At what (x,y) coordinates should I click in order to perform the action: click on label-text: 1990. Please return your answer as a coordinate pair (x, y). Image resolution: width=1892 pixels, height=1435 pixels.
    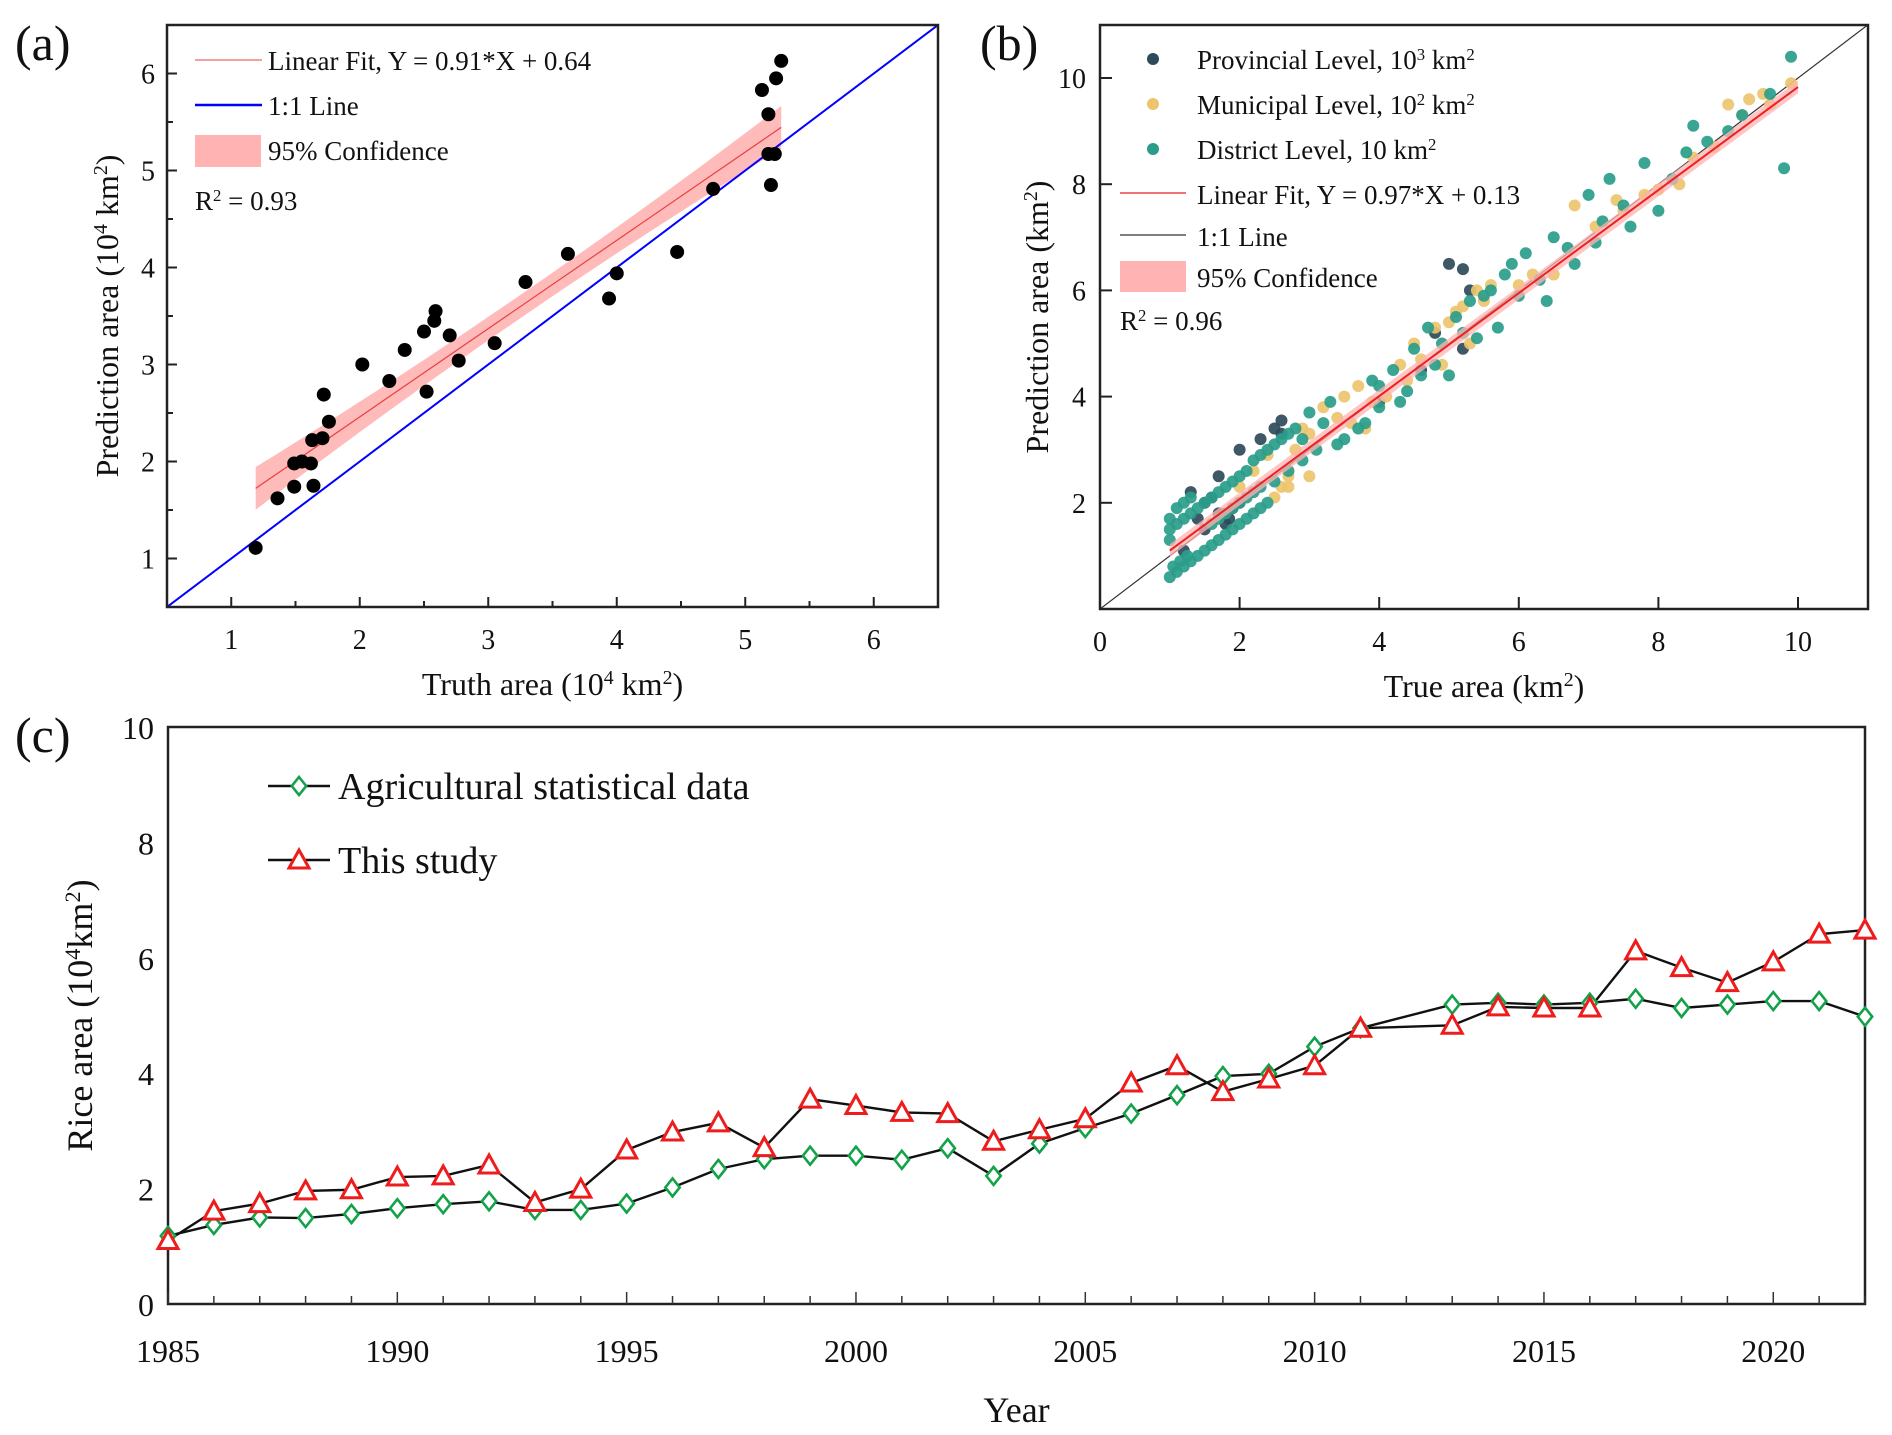
    Looking at the image, I should click on (397, 1351).